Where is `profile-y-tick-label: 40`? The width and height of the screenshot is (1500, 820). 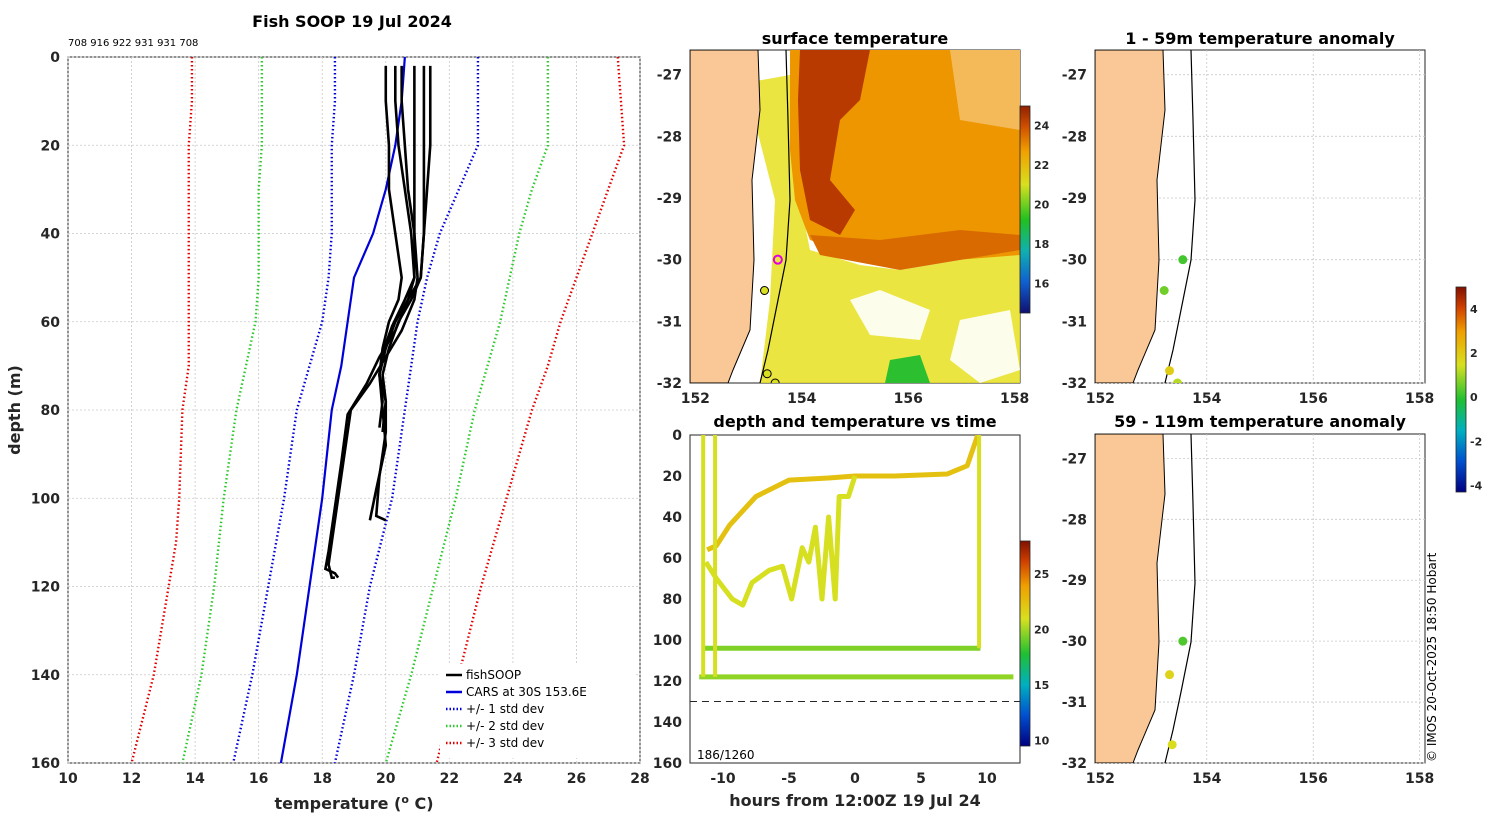 profile-y-tick-label: 40 is located at coordinates (51, 235).